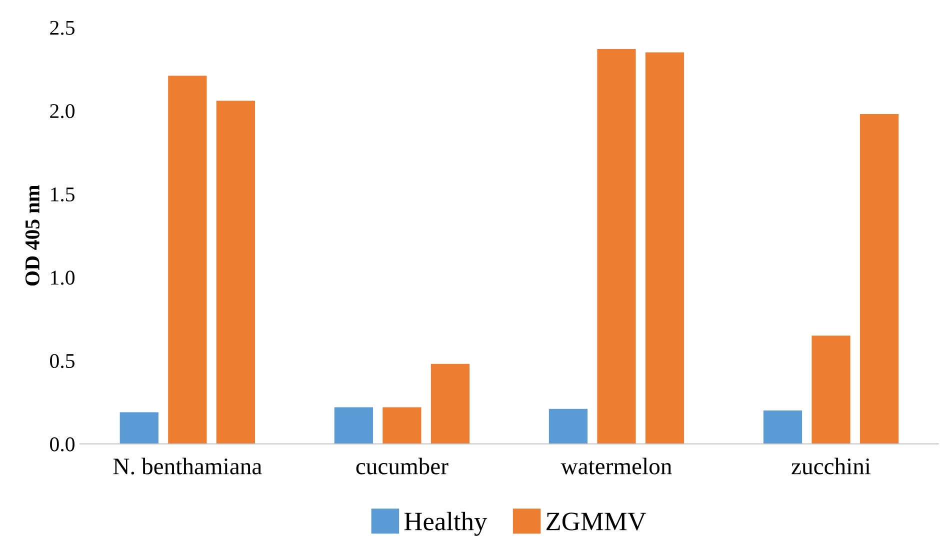 The height and width of the screenshot is (548, 943). Describe the element at coordinates (402, 466) in the screenshot. I see `x-tick-label: cucumber` at that location.